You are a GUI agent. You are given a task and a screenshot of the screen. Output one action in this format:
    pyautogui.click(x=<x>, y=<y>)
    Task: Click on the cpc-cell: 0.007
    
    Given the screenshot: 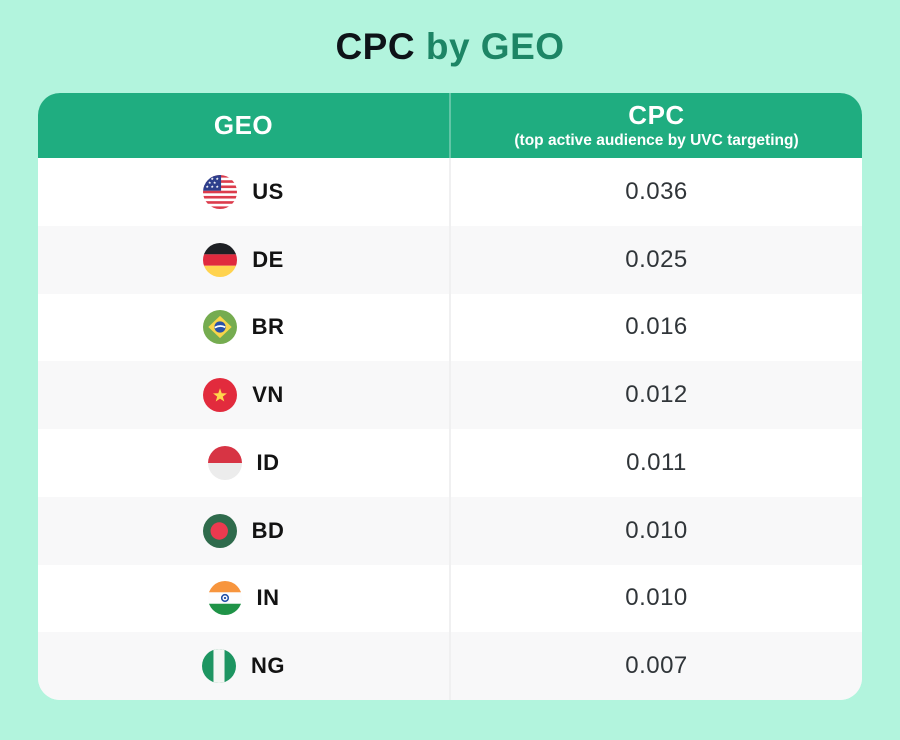 What is the action you would take?
    pyautogui.click(x=655, y=666)
    